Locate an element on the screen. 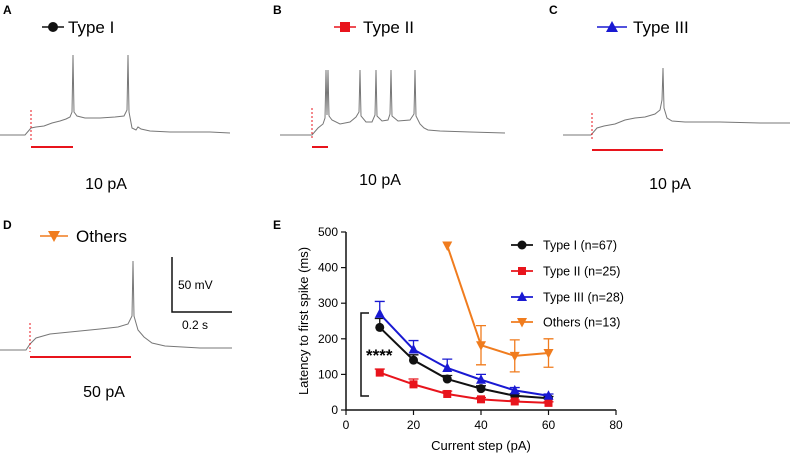 The image size is (793, 460). legend-label-type-i: Type I (n=67) is located at coordinates (580, 246).